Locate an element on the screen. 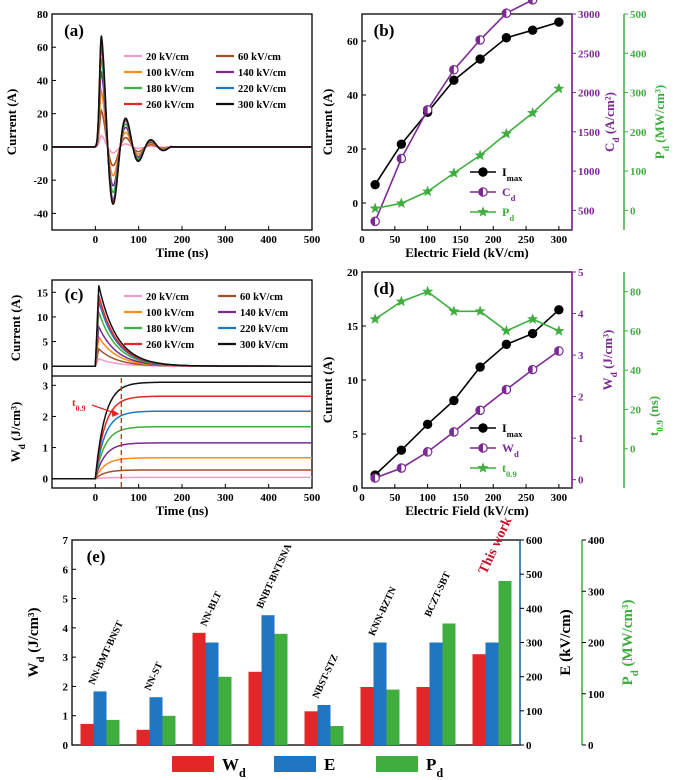 The height and width of the screenshot is (780, 684). y-tick-label: 4 is located at coordinates (66, 629).